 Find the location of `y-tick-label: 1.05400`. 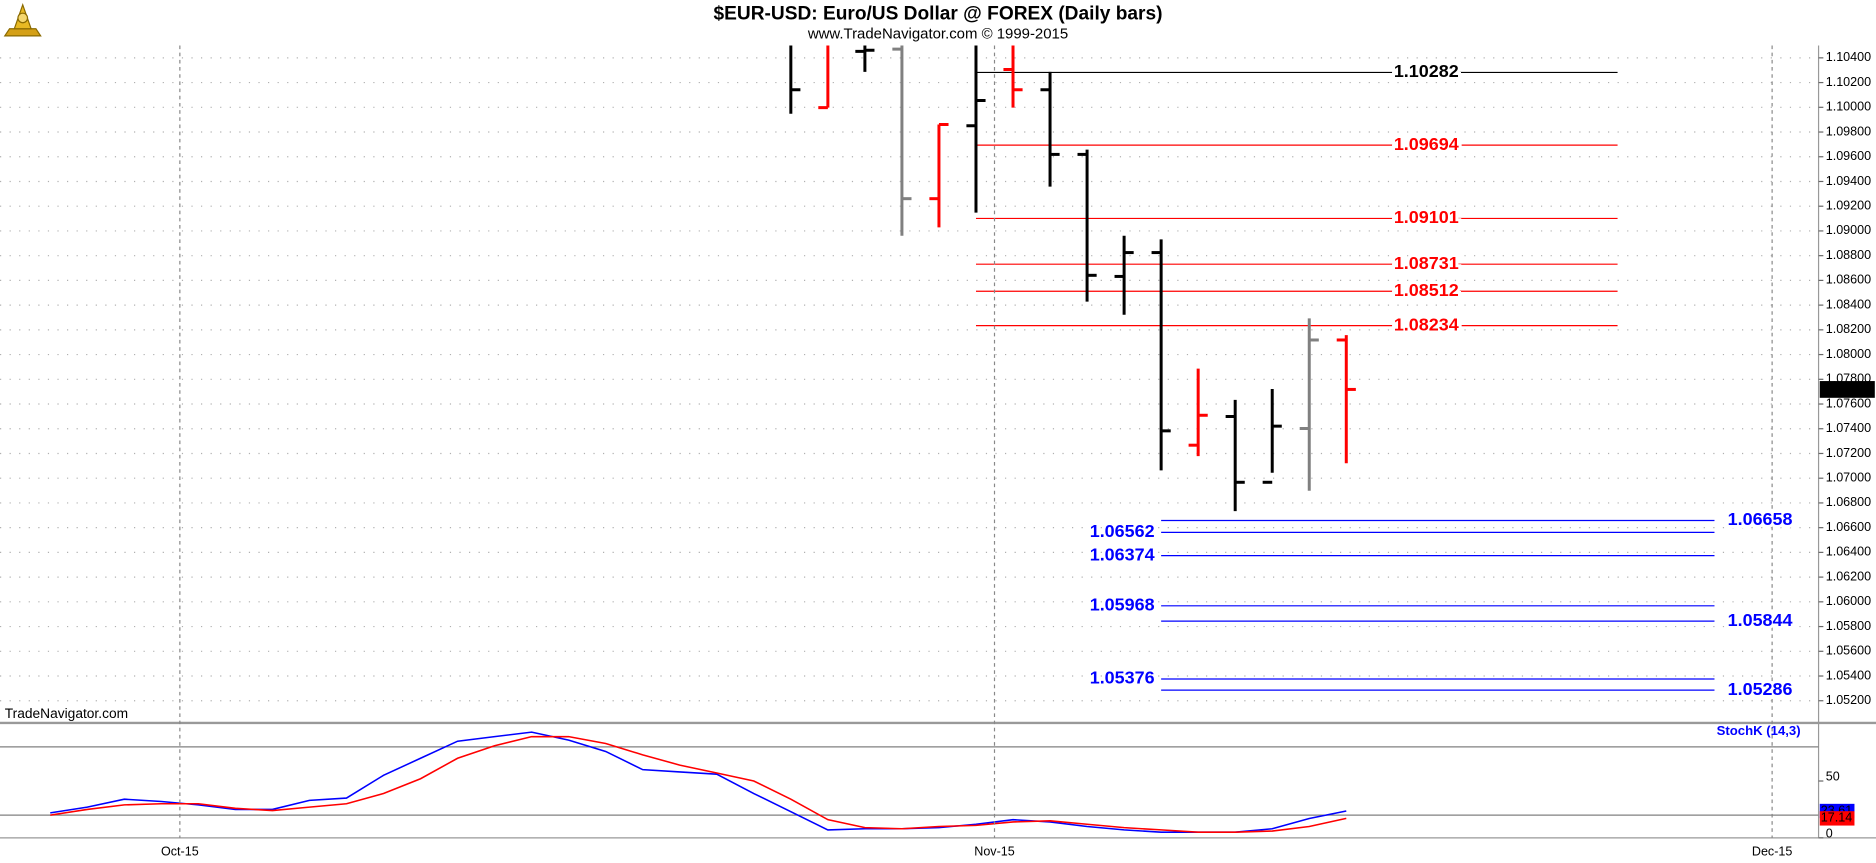

y-tick-label: 1.05400 is located at coordinates (1848, 675).